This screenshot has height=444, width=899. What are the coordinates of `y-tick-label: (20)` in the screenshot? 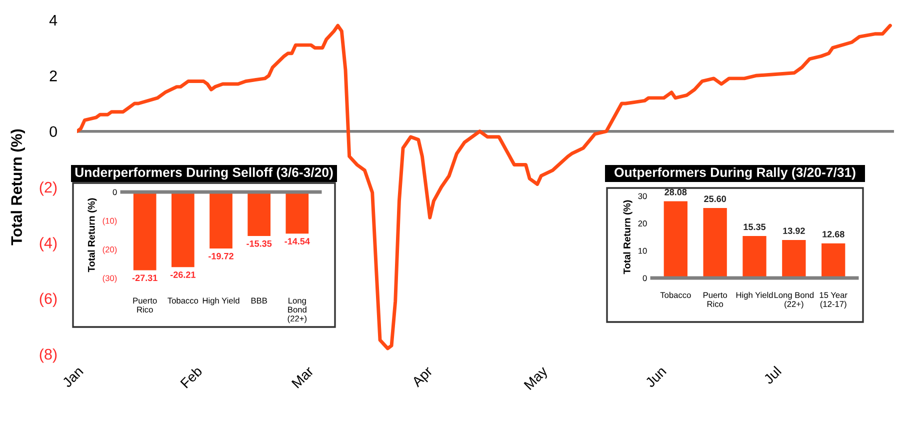 It's located at (109, 250).